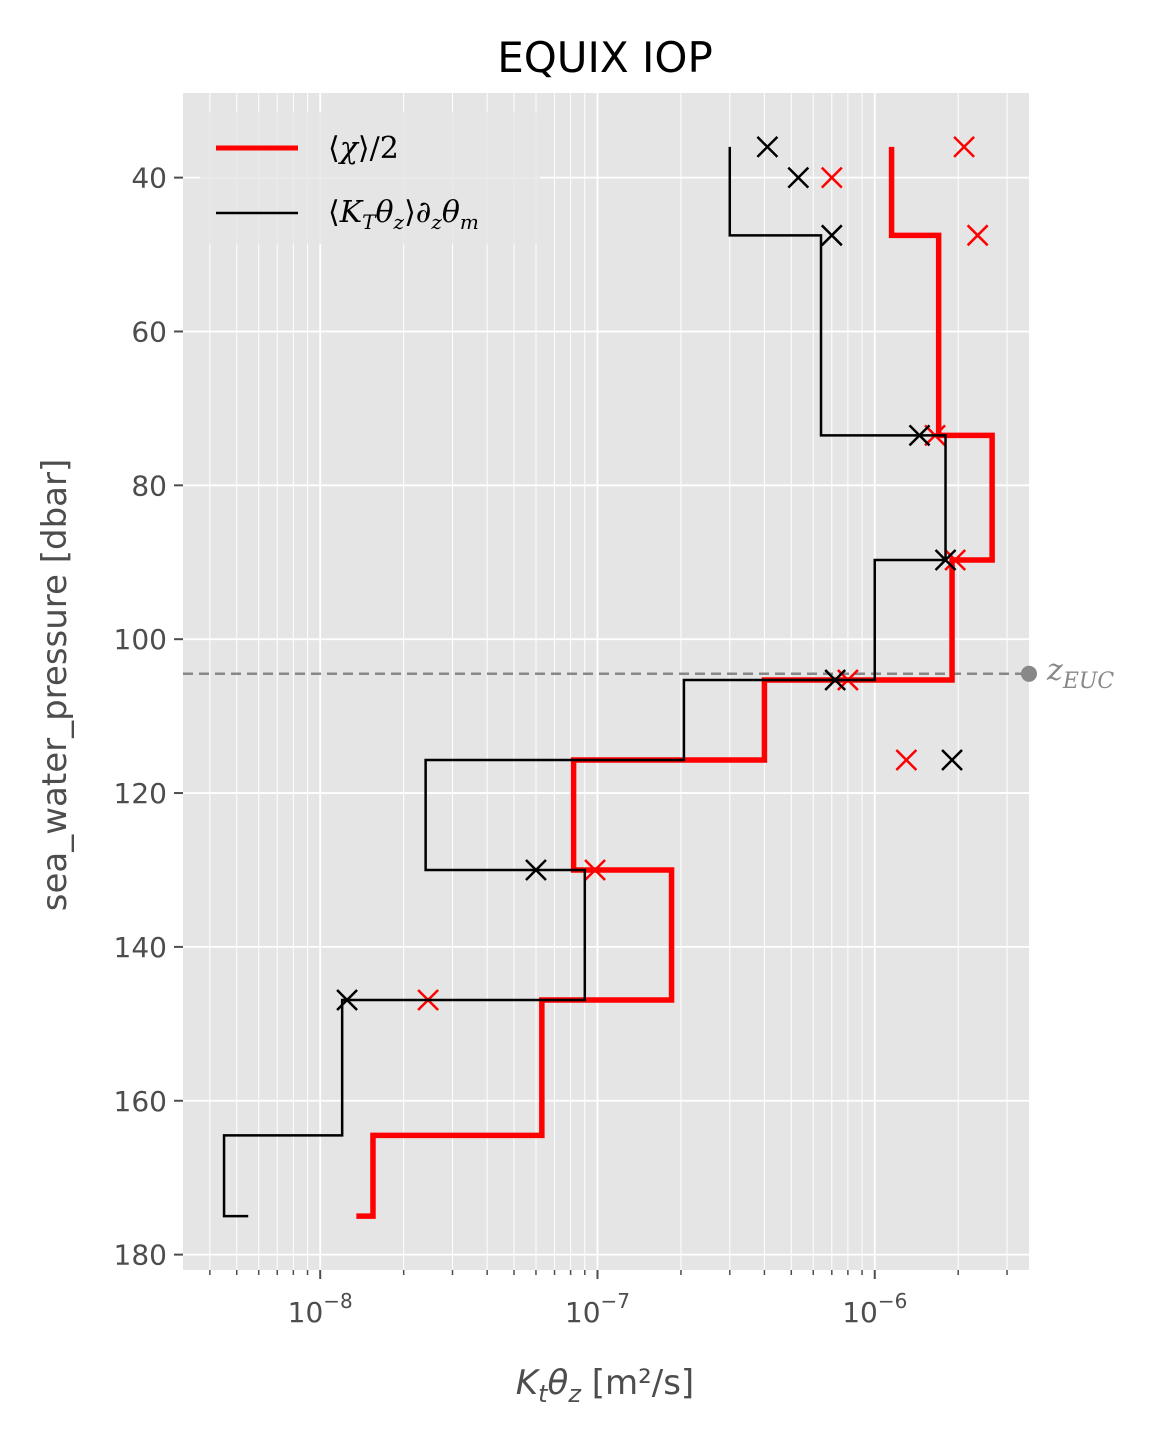 Image resolution: width=1152 pixels, height=1432 pixels. I want to click on y-tick-label: 40, so click(149, 178).